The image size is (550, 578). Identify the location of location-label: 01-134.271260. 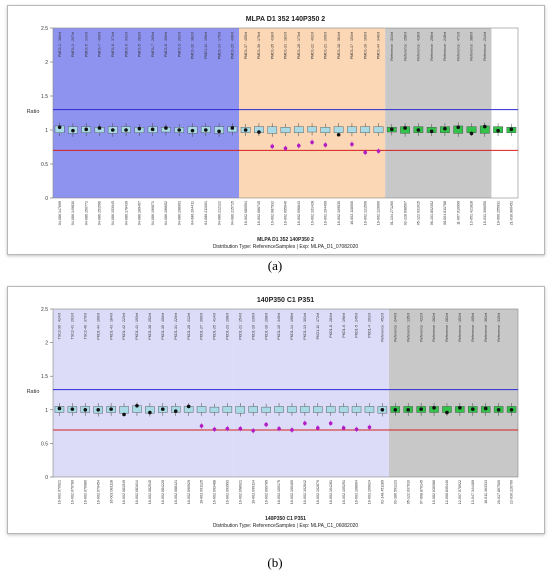
(392, 213).